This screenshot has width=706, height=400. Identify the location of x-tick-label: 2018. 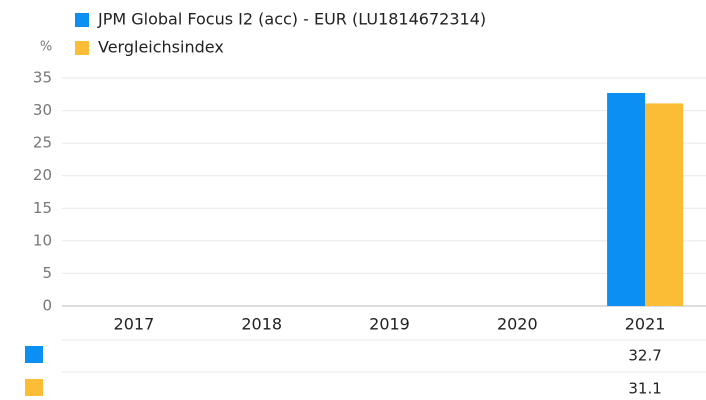
(261, 324).